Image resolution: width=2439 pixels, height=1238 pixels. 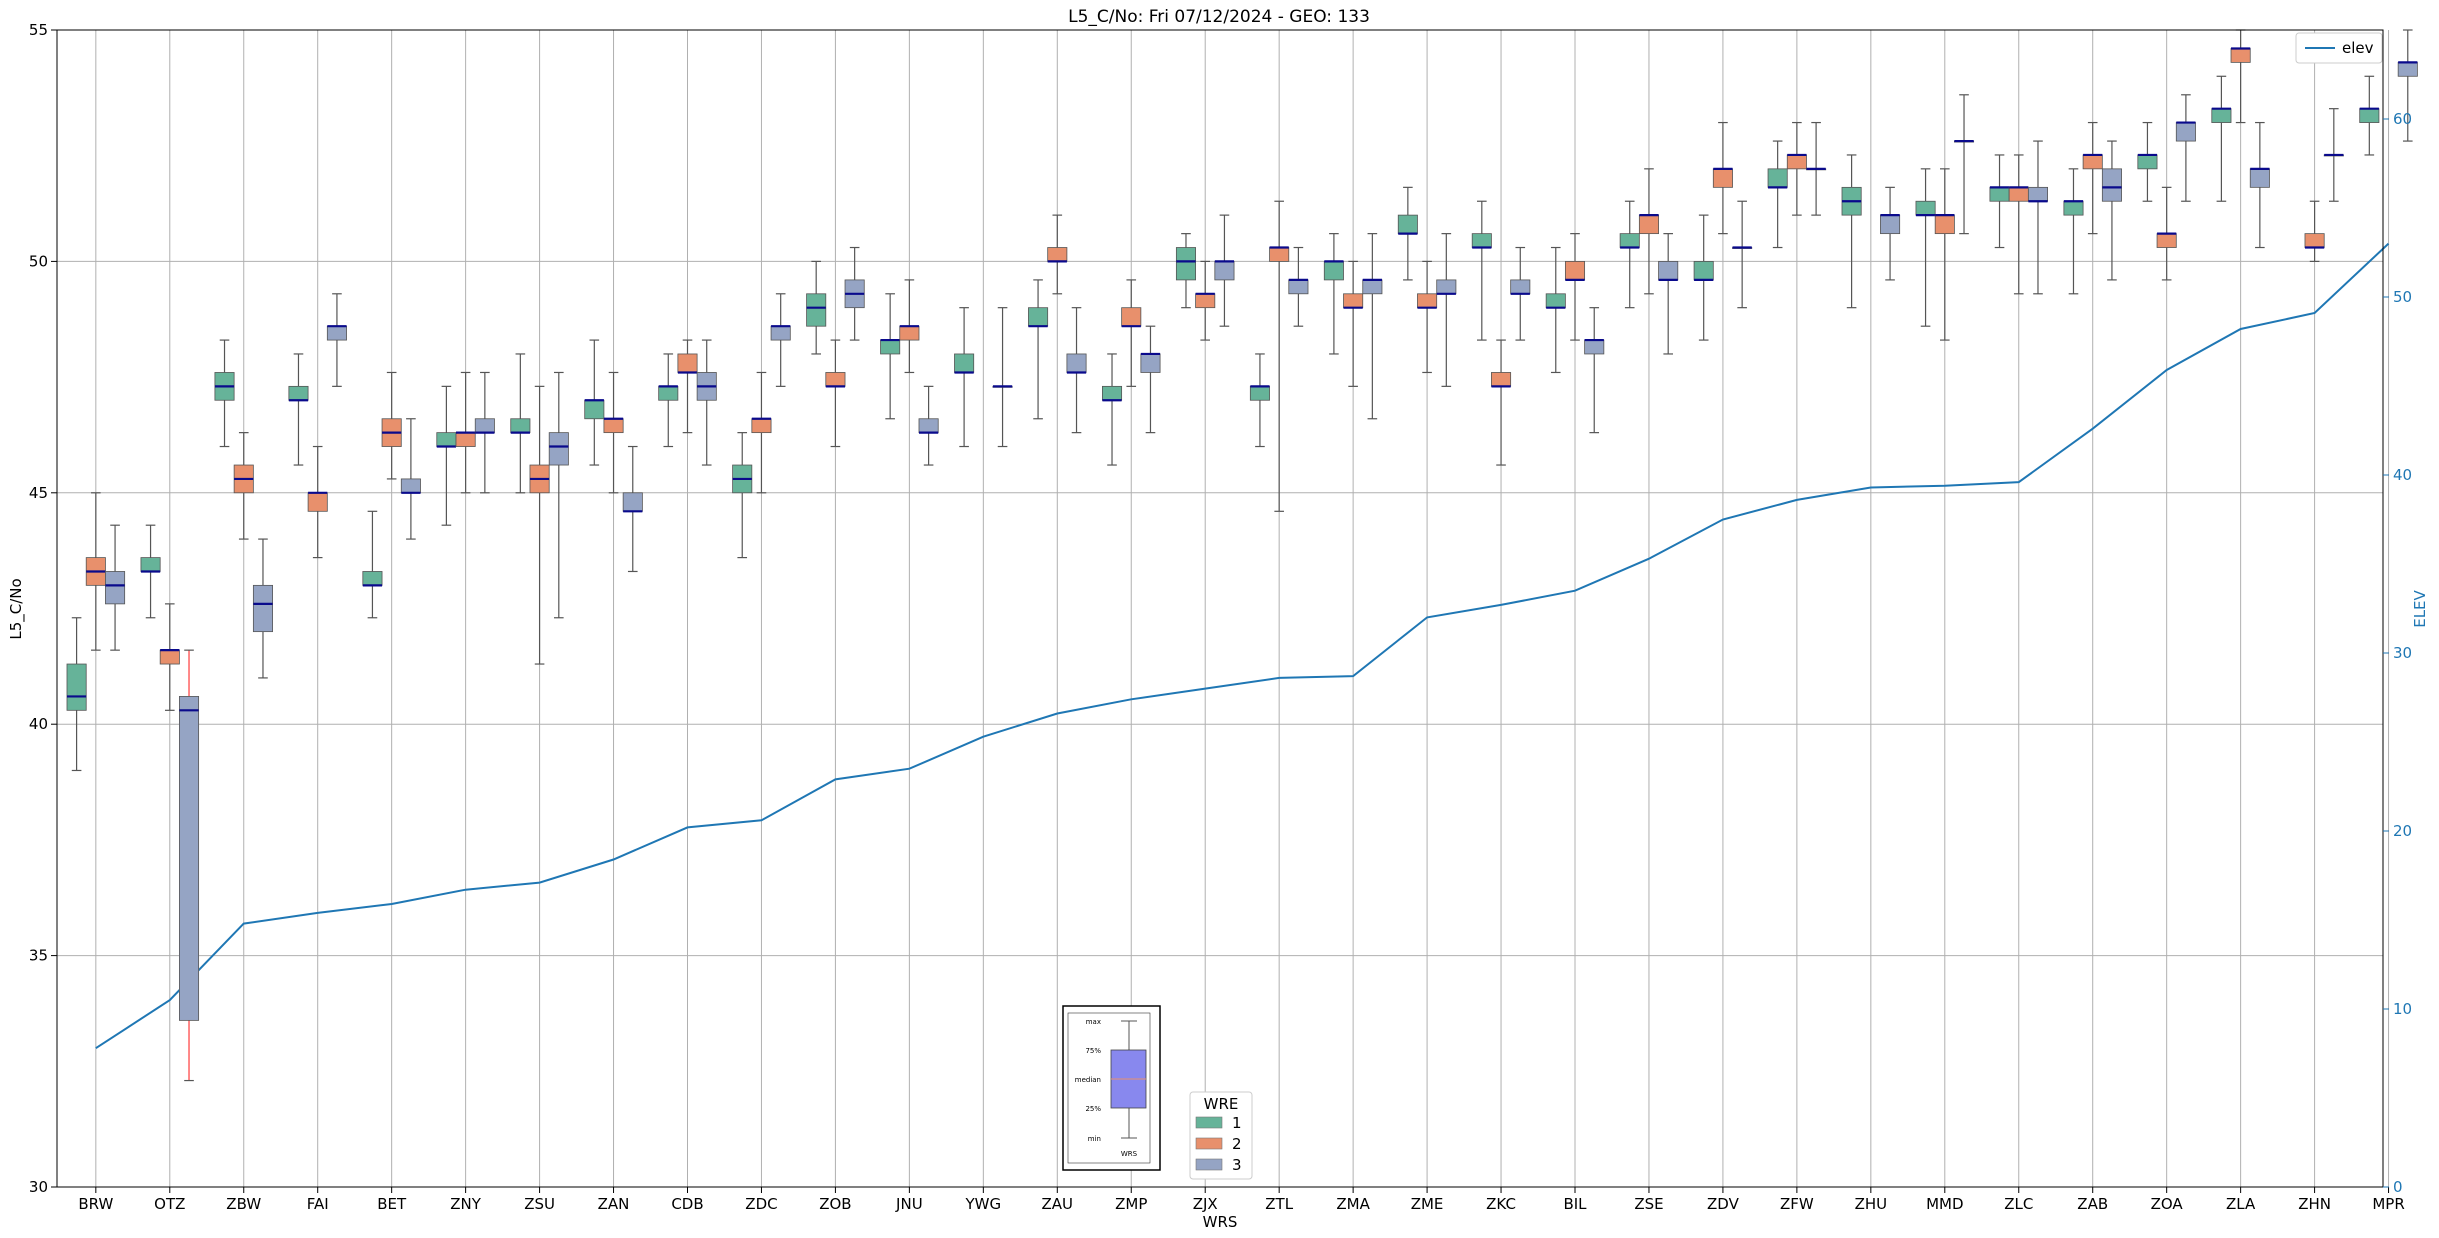 What do you see at coordinates (1093, 1022) in the screenshot?
I see `key-label-max: max` at bounding box center [1093, 1022].